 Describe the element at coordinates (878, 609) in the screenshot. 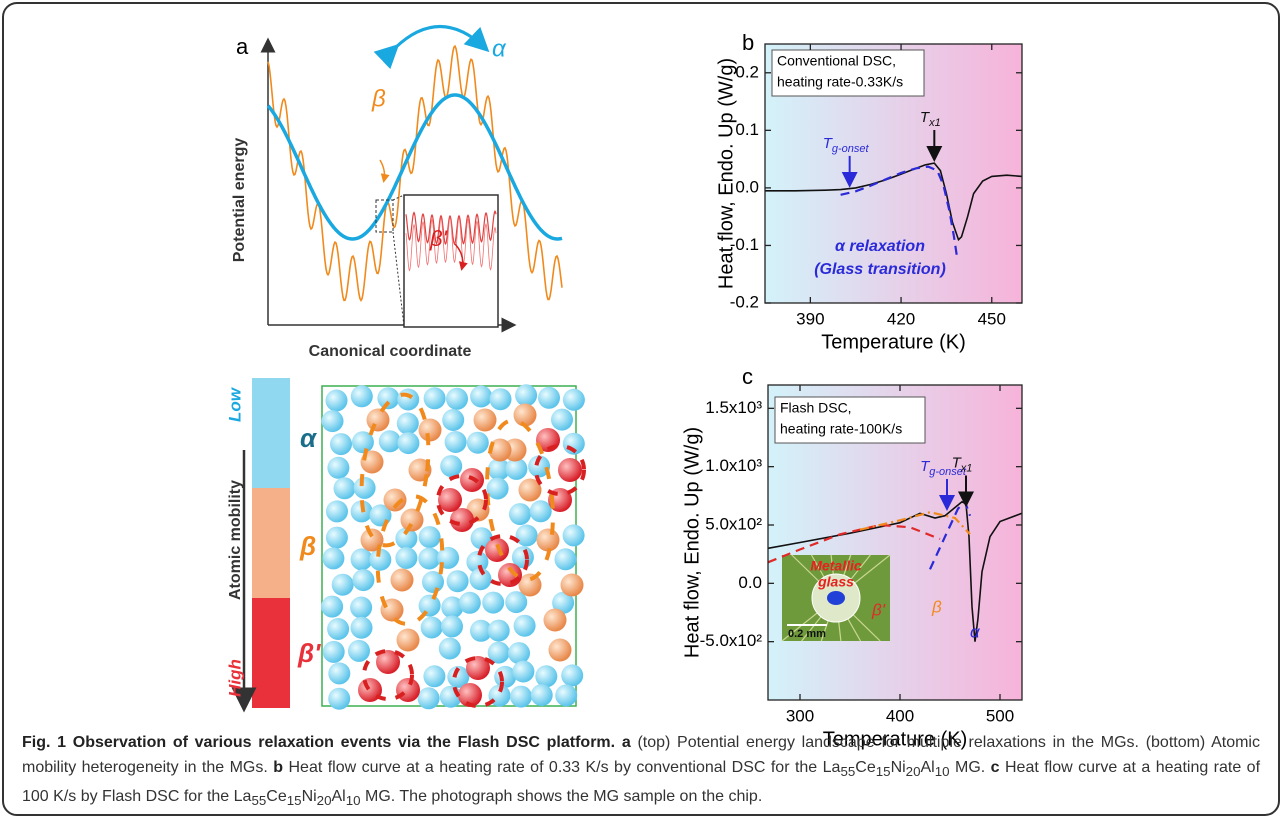

I see `series-label: β'` at that location.